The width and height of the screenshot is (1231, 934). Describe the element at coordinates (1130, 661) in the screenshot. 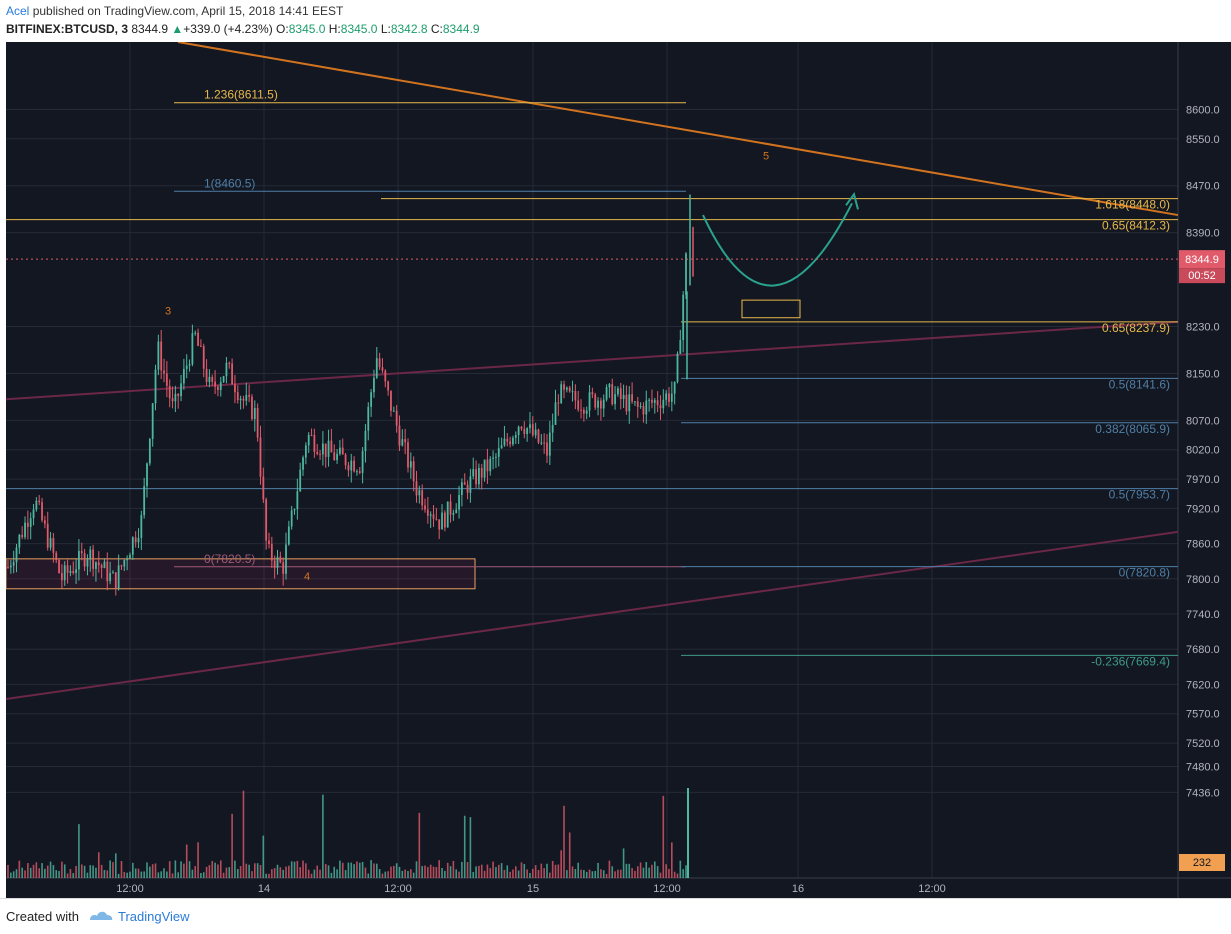

I see `fib-level-label: -0.236(7669.4)` at that location.